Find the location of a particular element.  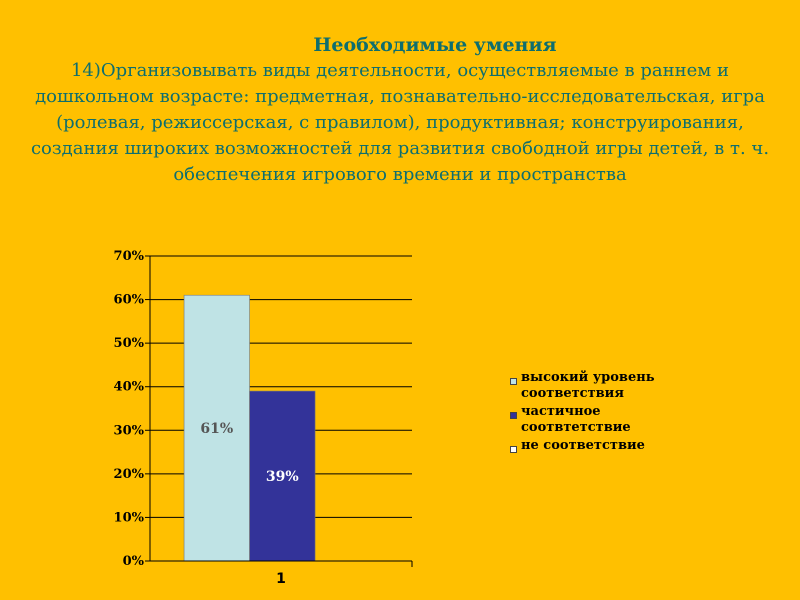

y-axis-ticks: 0% 10% 20% 30% 40% 50% 60% 70% is located at coordinates (132, 409).